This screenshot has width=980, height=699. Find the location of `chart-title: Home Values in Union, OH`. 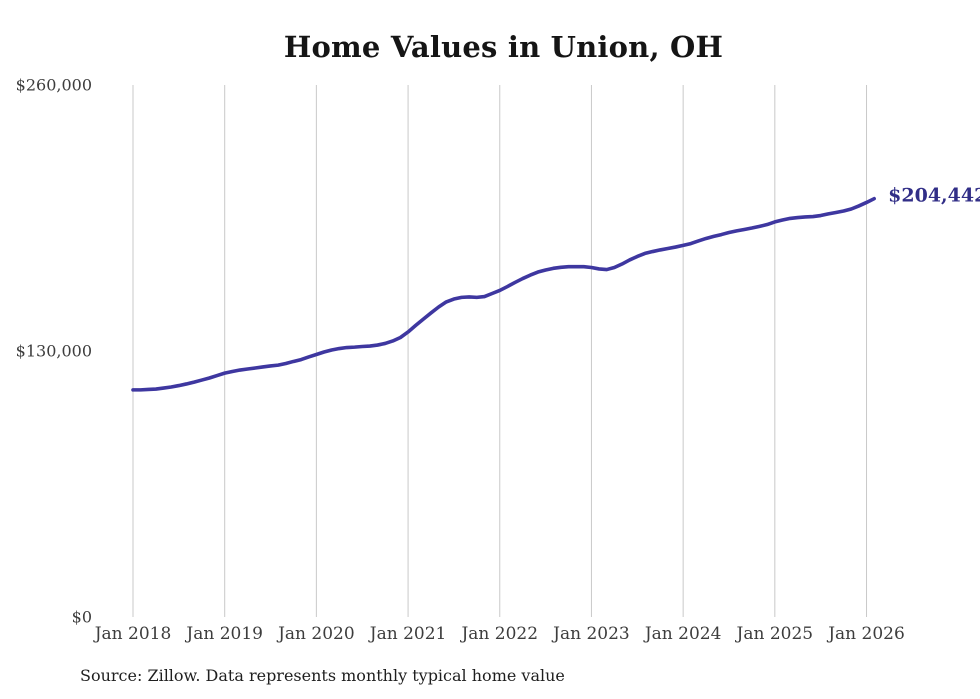

chart-title: Home Values in Union, OH is located at coordinates (503, 47).